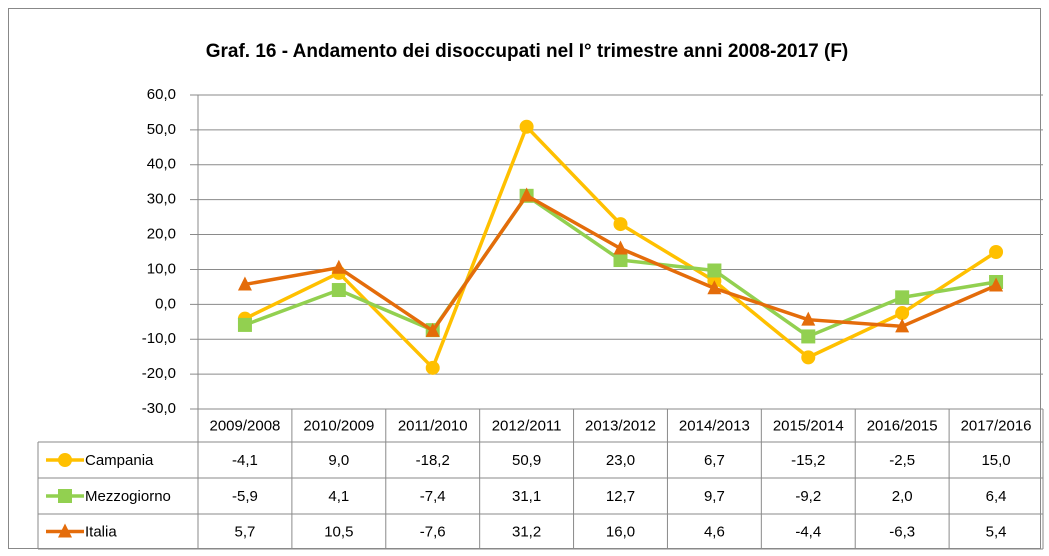 Image resolution: width=1049 pixels, height=556 pixels. Describe the element at coordinates (714, 460) in the screenshot. I see `table-value: 6,7` at that location.